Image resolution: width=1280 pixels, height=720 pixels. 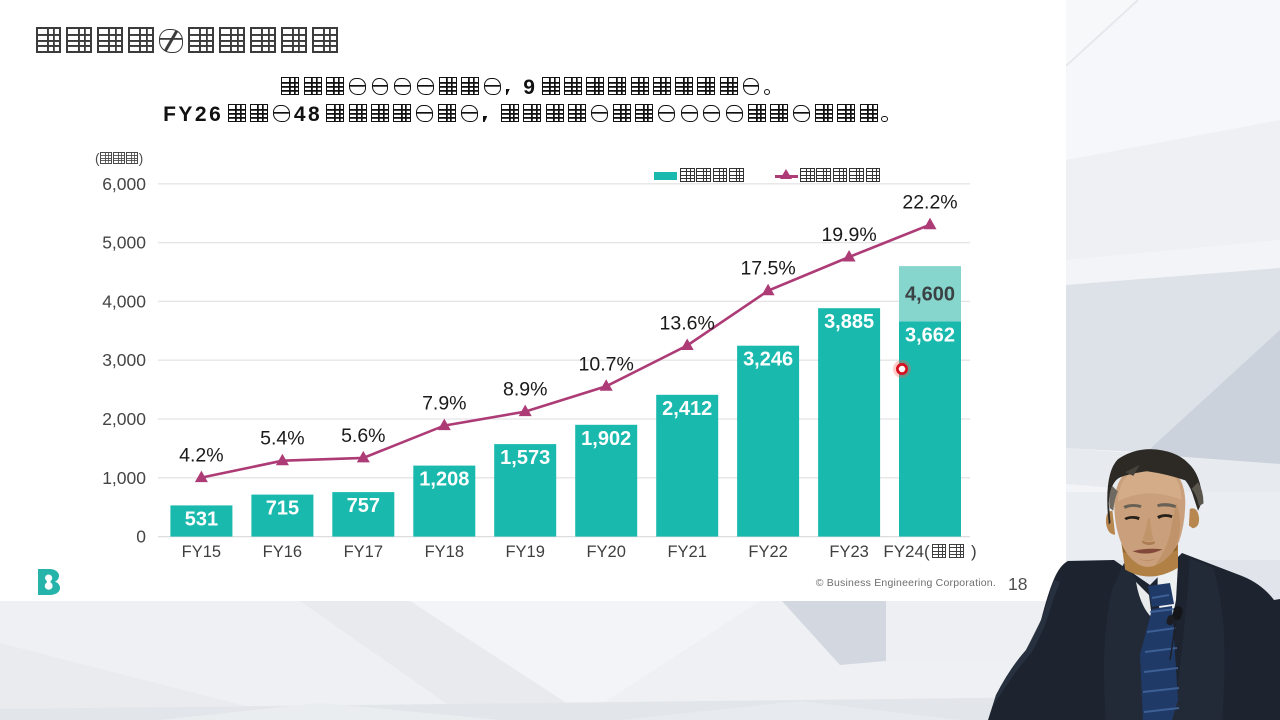 I want to click on svg-text: 17.5%, so click(x=767, y=269).